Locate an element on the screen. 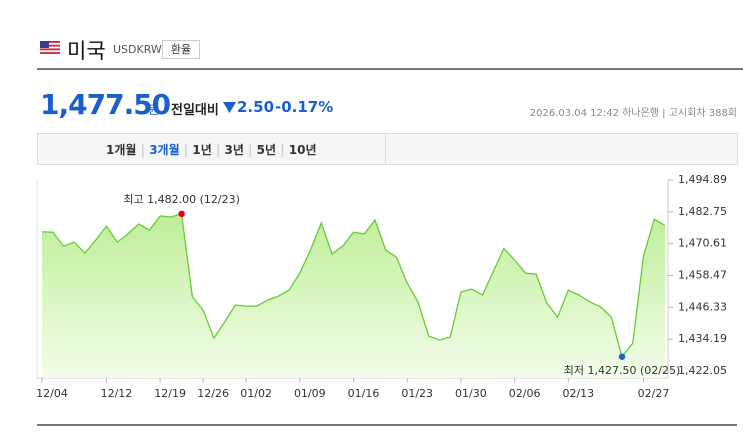  x-tick-label: 01/30 is located at coordinates (471, 393).